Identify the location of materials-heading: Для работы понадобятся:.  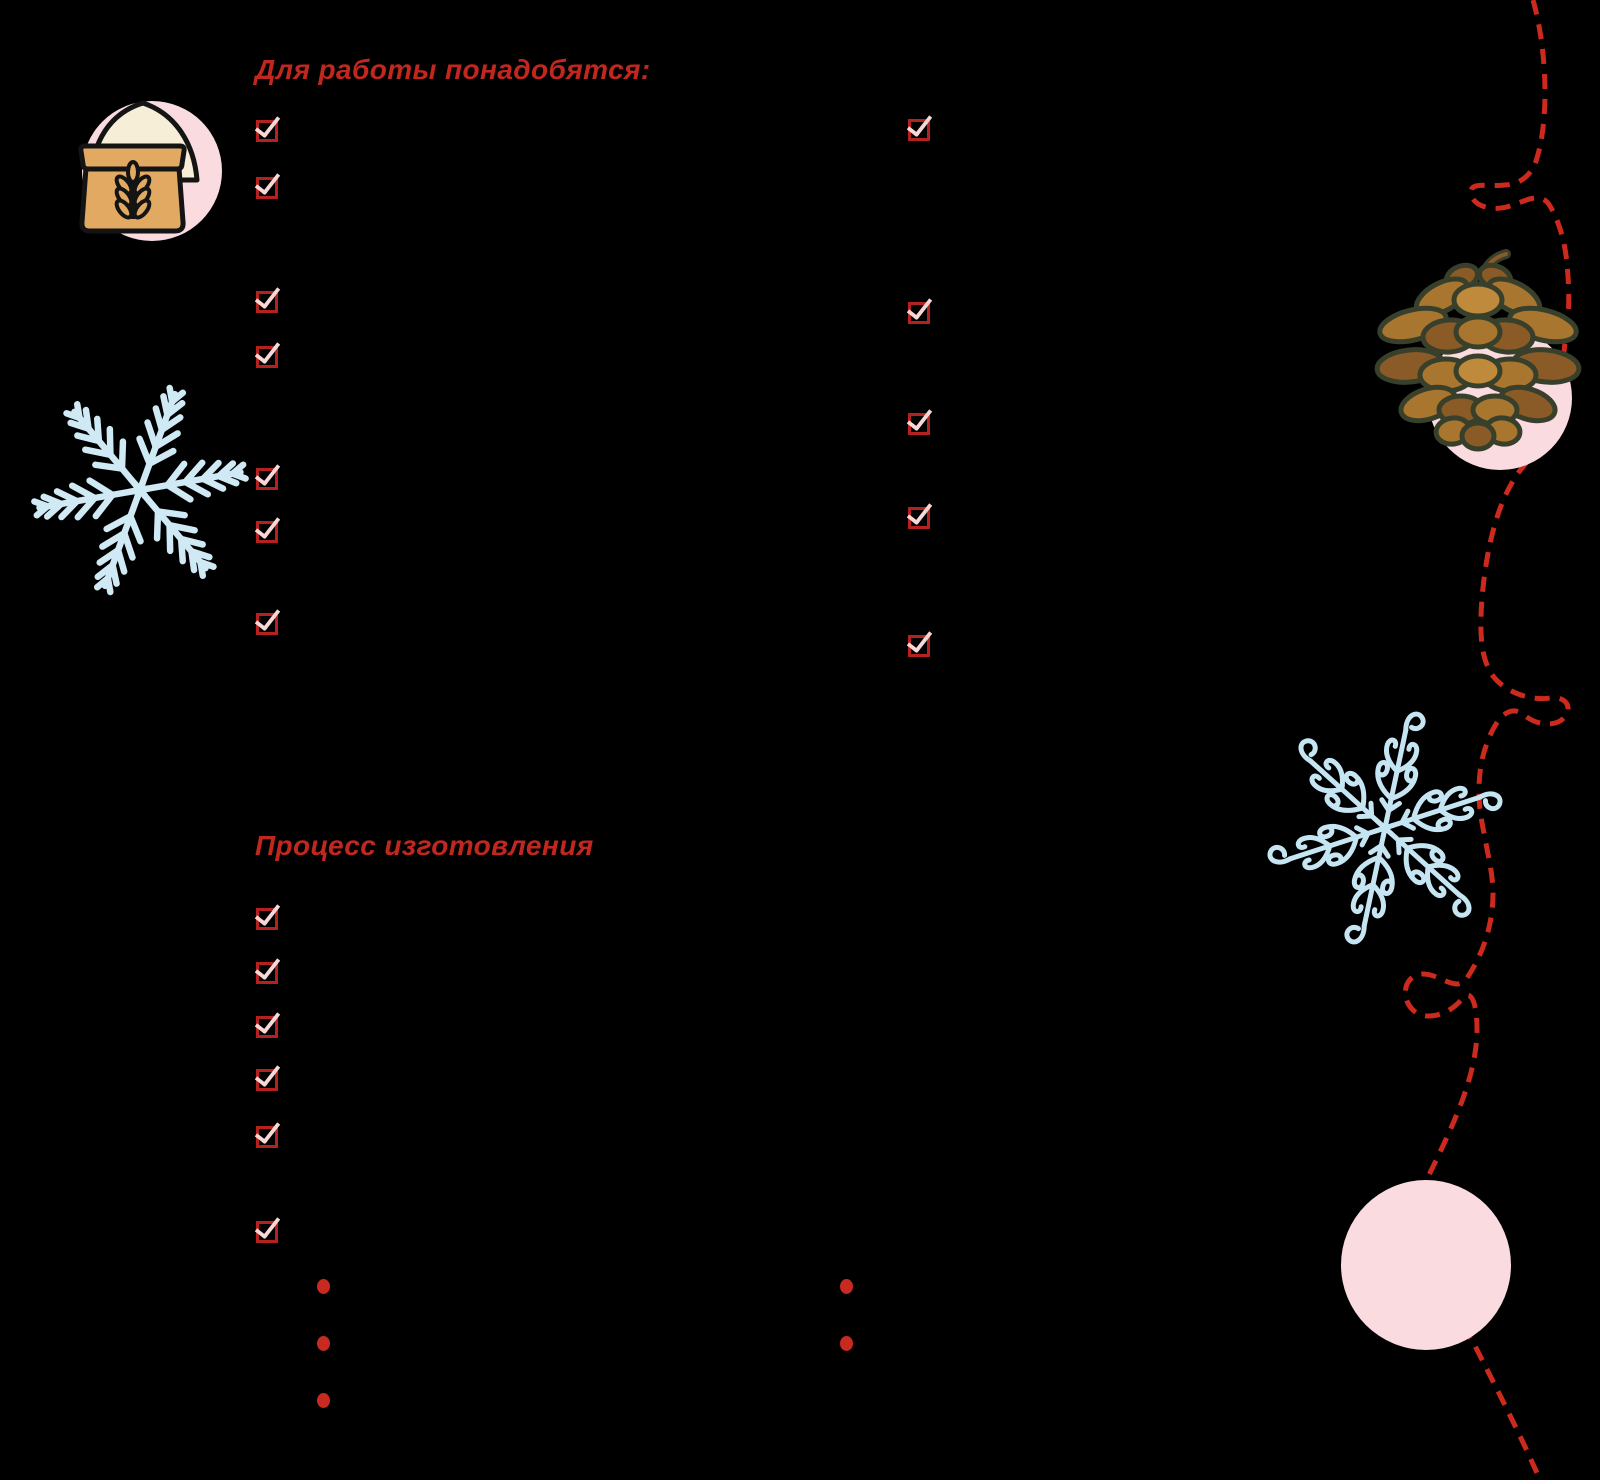
(453, 69).